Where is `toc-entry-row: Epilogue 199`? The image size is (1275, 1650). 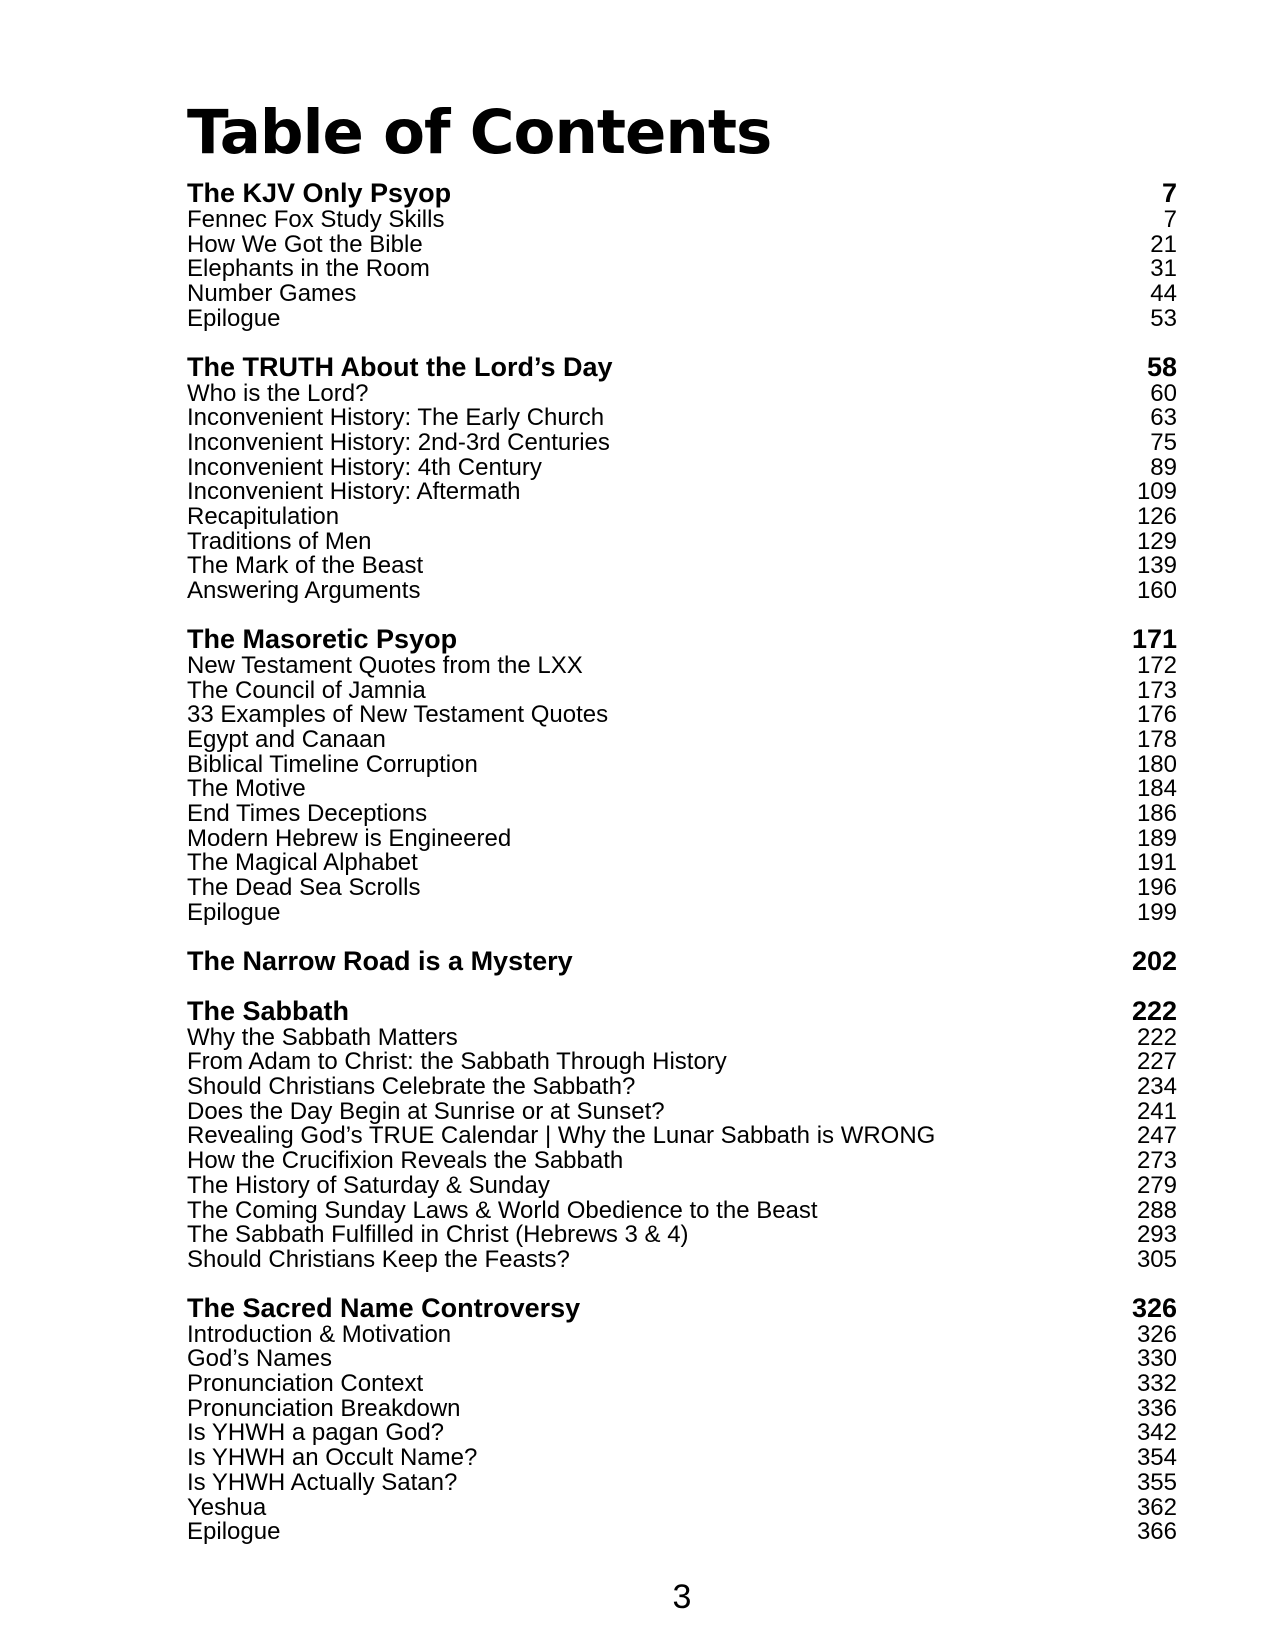 toc-entry-row: Epilogue 199 is located at coordinates (682, 912).